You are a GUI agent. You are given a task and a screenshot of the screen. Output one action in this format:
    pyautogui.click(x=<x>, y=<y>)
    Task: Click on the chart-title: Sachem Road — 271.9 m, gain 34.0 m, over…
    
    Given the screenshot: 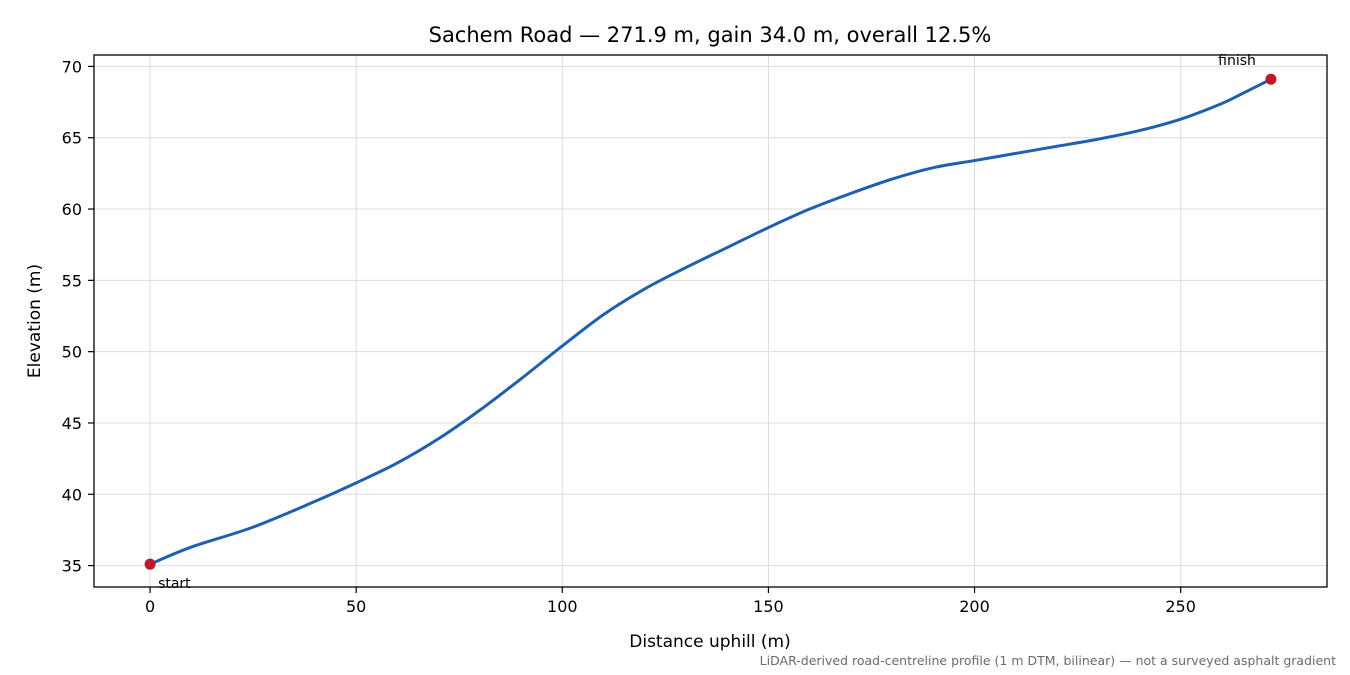 What is the action you would take?
    pyautogui.click(x=710, y=35)
    